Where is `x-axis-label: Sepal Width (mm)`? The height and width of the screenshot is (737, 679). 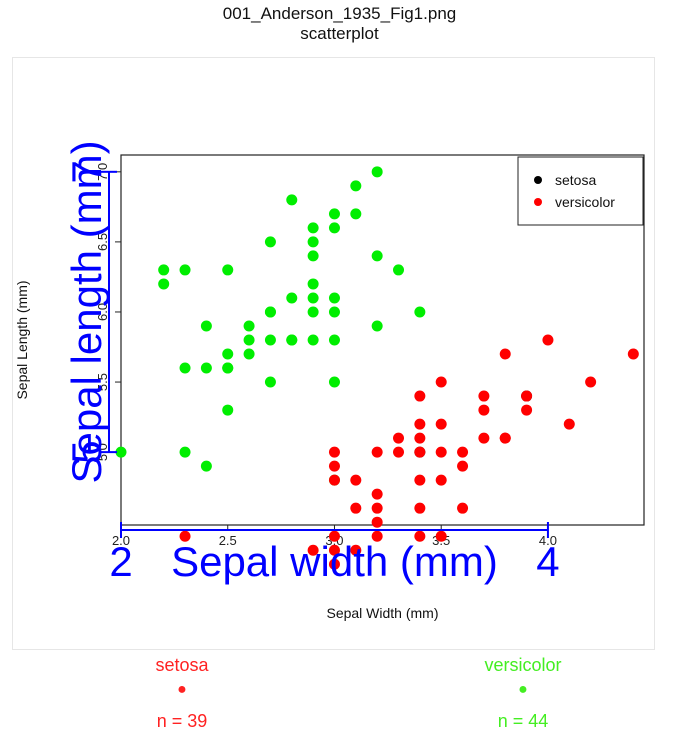 x-axis-label: Sepal Width (mm) is located at coordinates (382, 613).